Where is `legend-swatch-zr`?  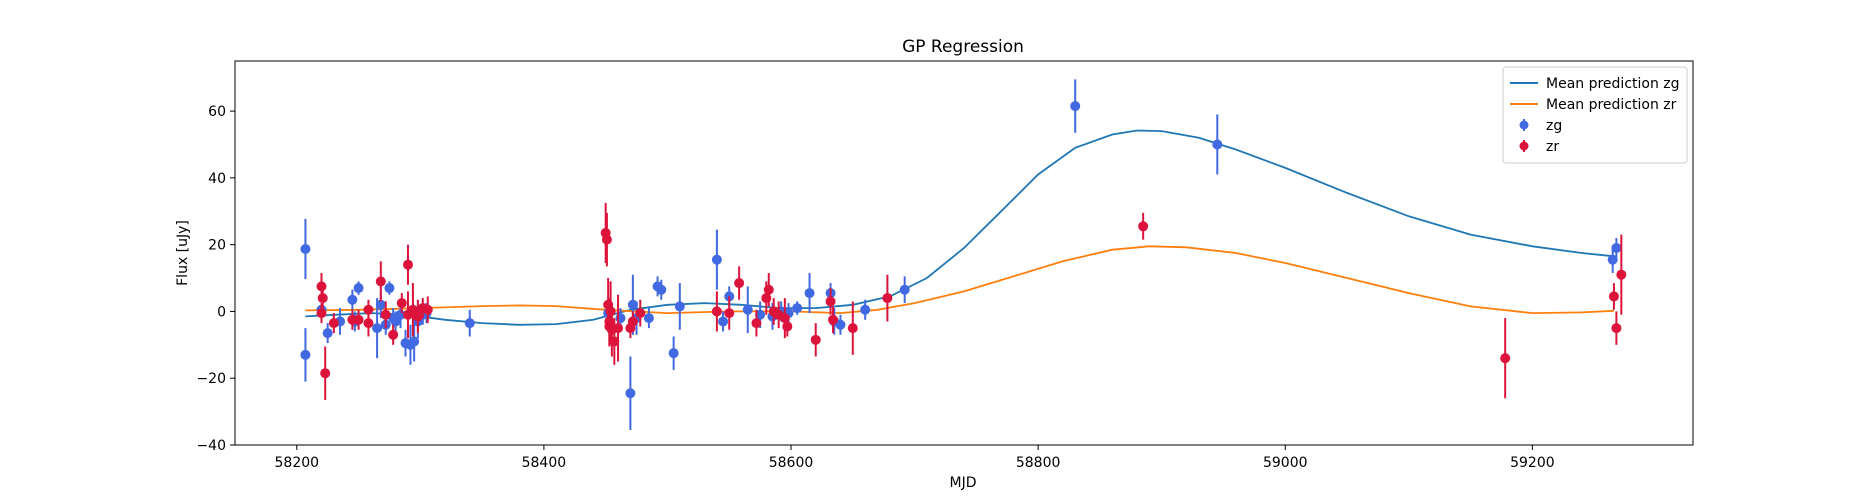 legend-swatch-zr is located at coordinates (1524, 146).